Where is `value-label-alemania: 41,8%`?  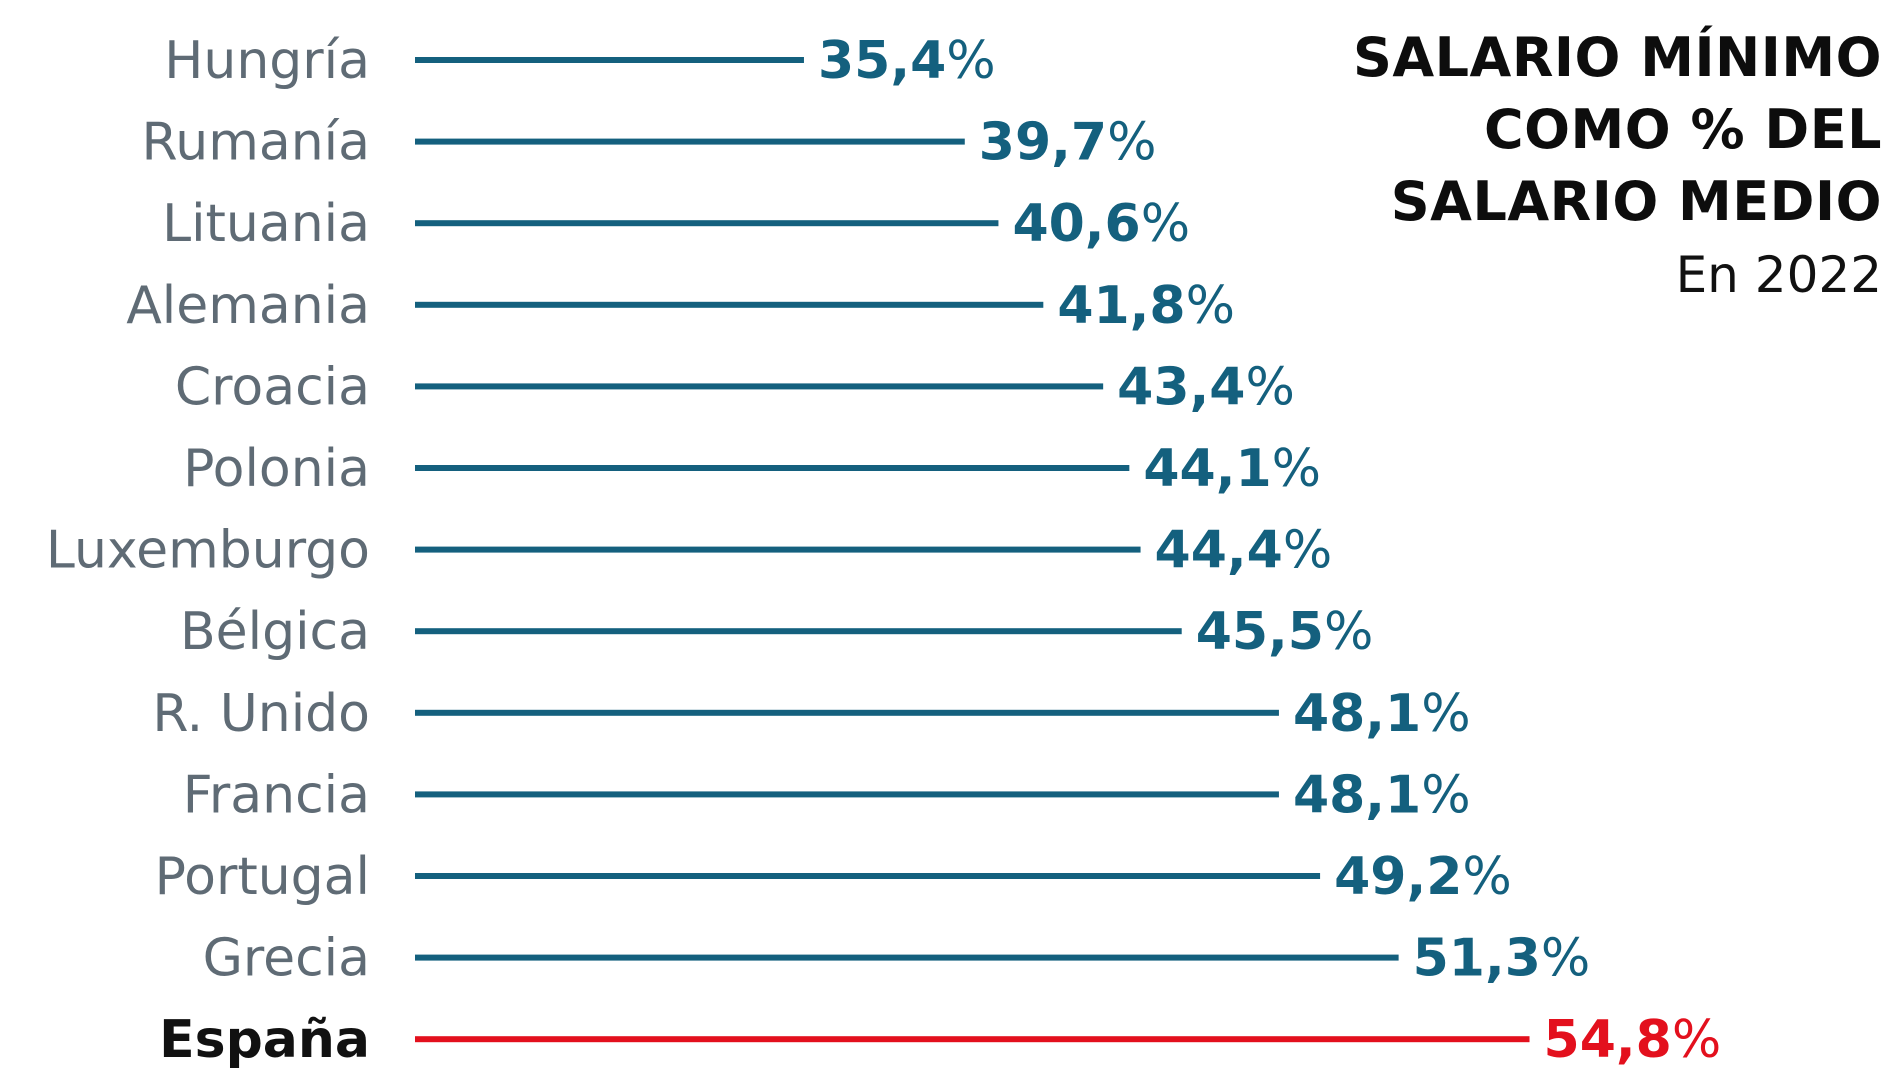
value-label-alemania: 41,8% is located at coordinates (1146, 306).